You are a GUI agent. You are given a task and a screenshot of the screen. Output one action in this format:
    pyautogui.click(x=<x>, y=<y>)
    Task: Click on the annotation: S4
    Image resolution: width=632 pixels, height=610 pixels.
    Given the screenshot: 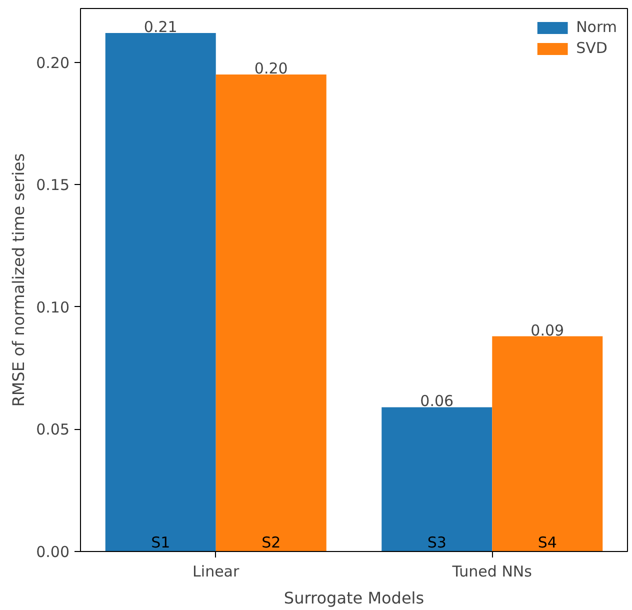 What is the action you would take?
    pyautogui.click(x=547, y=543)
    